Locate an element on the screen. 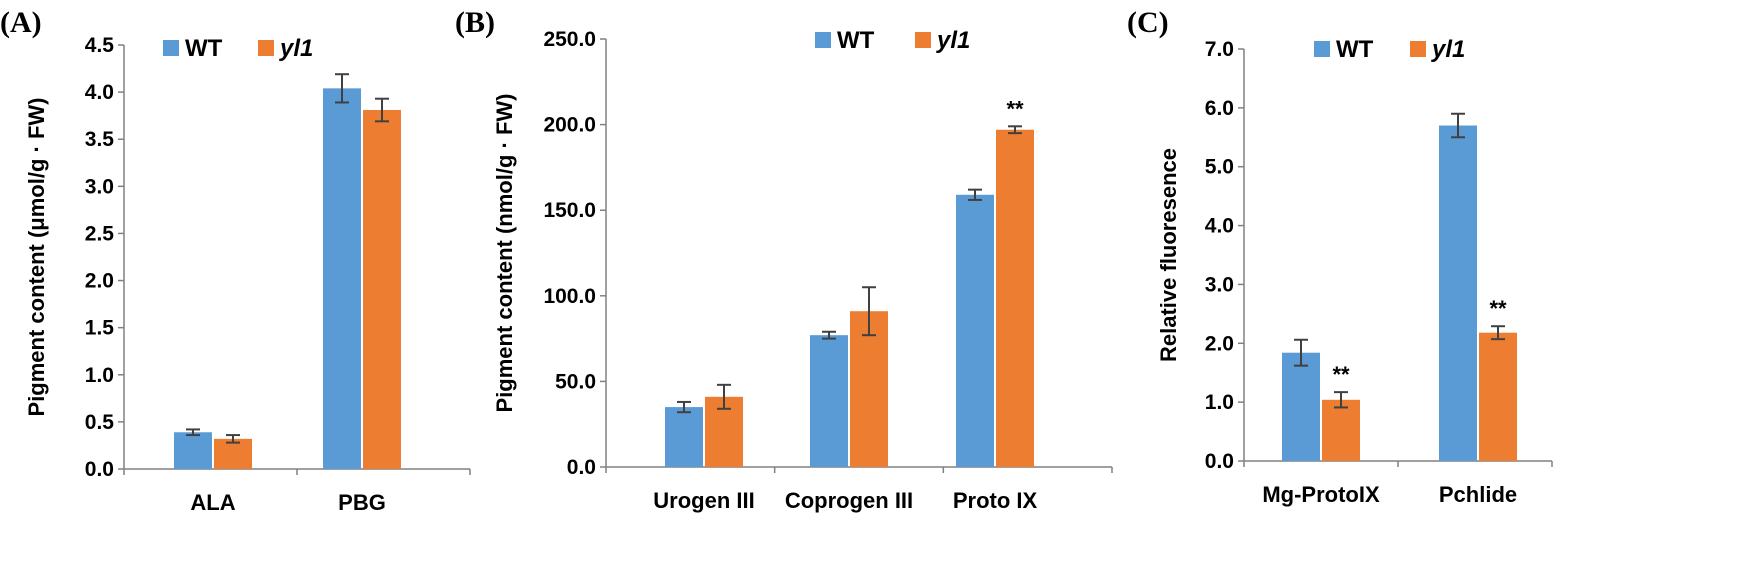  x-tick-label: PBG is located at coordinates (362, 502).